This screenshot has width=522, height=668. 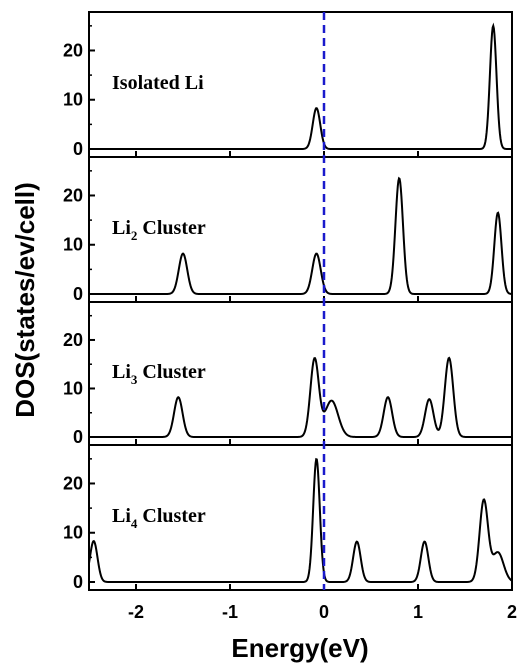 What do you see at coordinates (159, 230) in the screenshot?
I see `panel-label: Li2 Cluster` at bounding box center [159, 230].